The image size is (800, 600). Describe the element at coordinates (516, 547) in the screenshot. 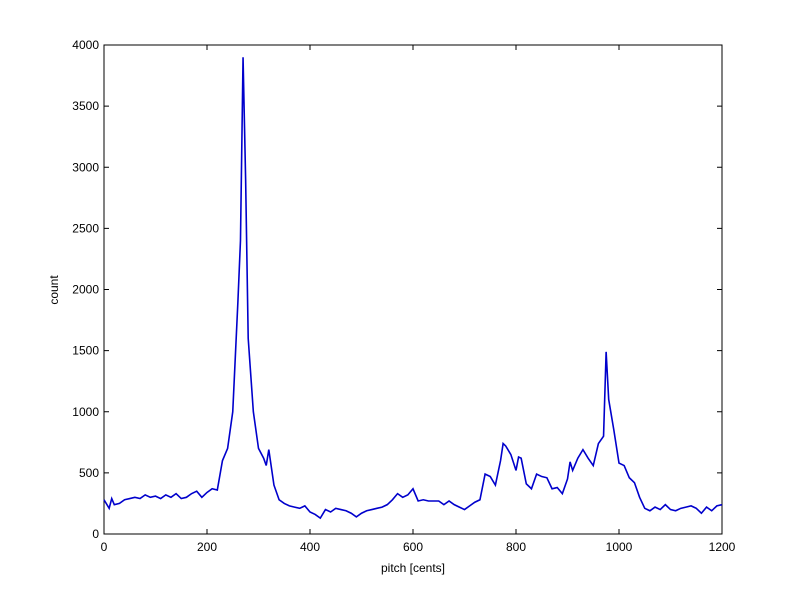

I see `x-tick-label: 800` at that location.